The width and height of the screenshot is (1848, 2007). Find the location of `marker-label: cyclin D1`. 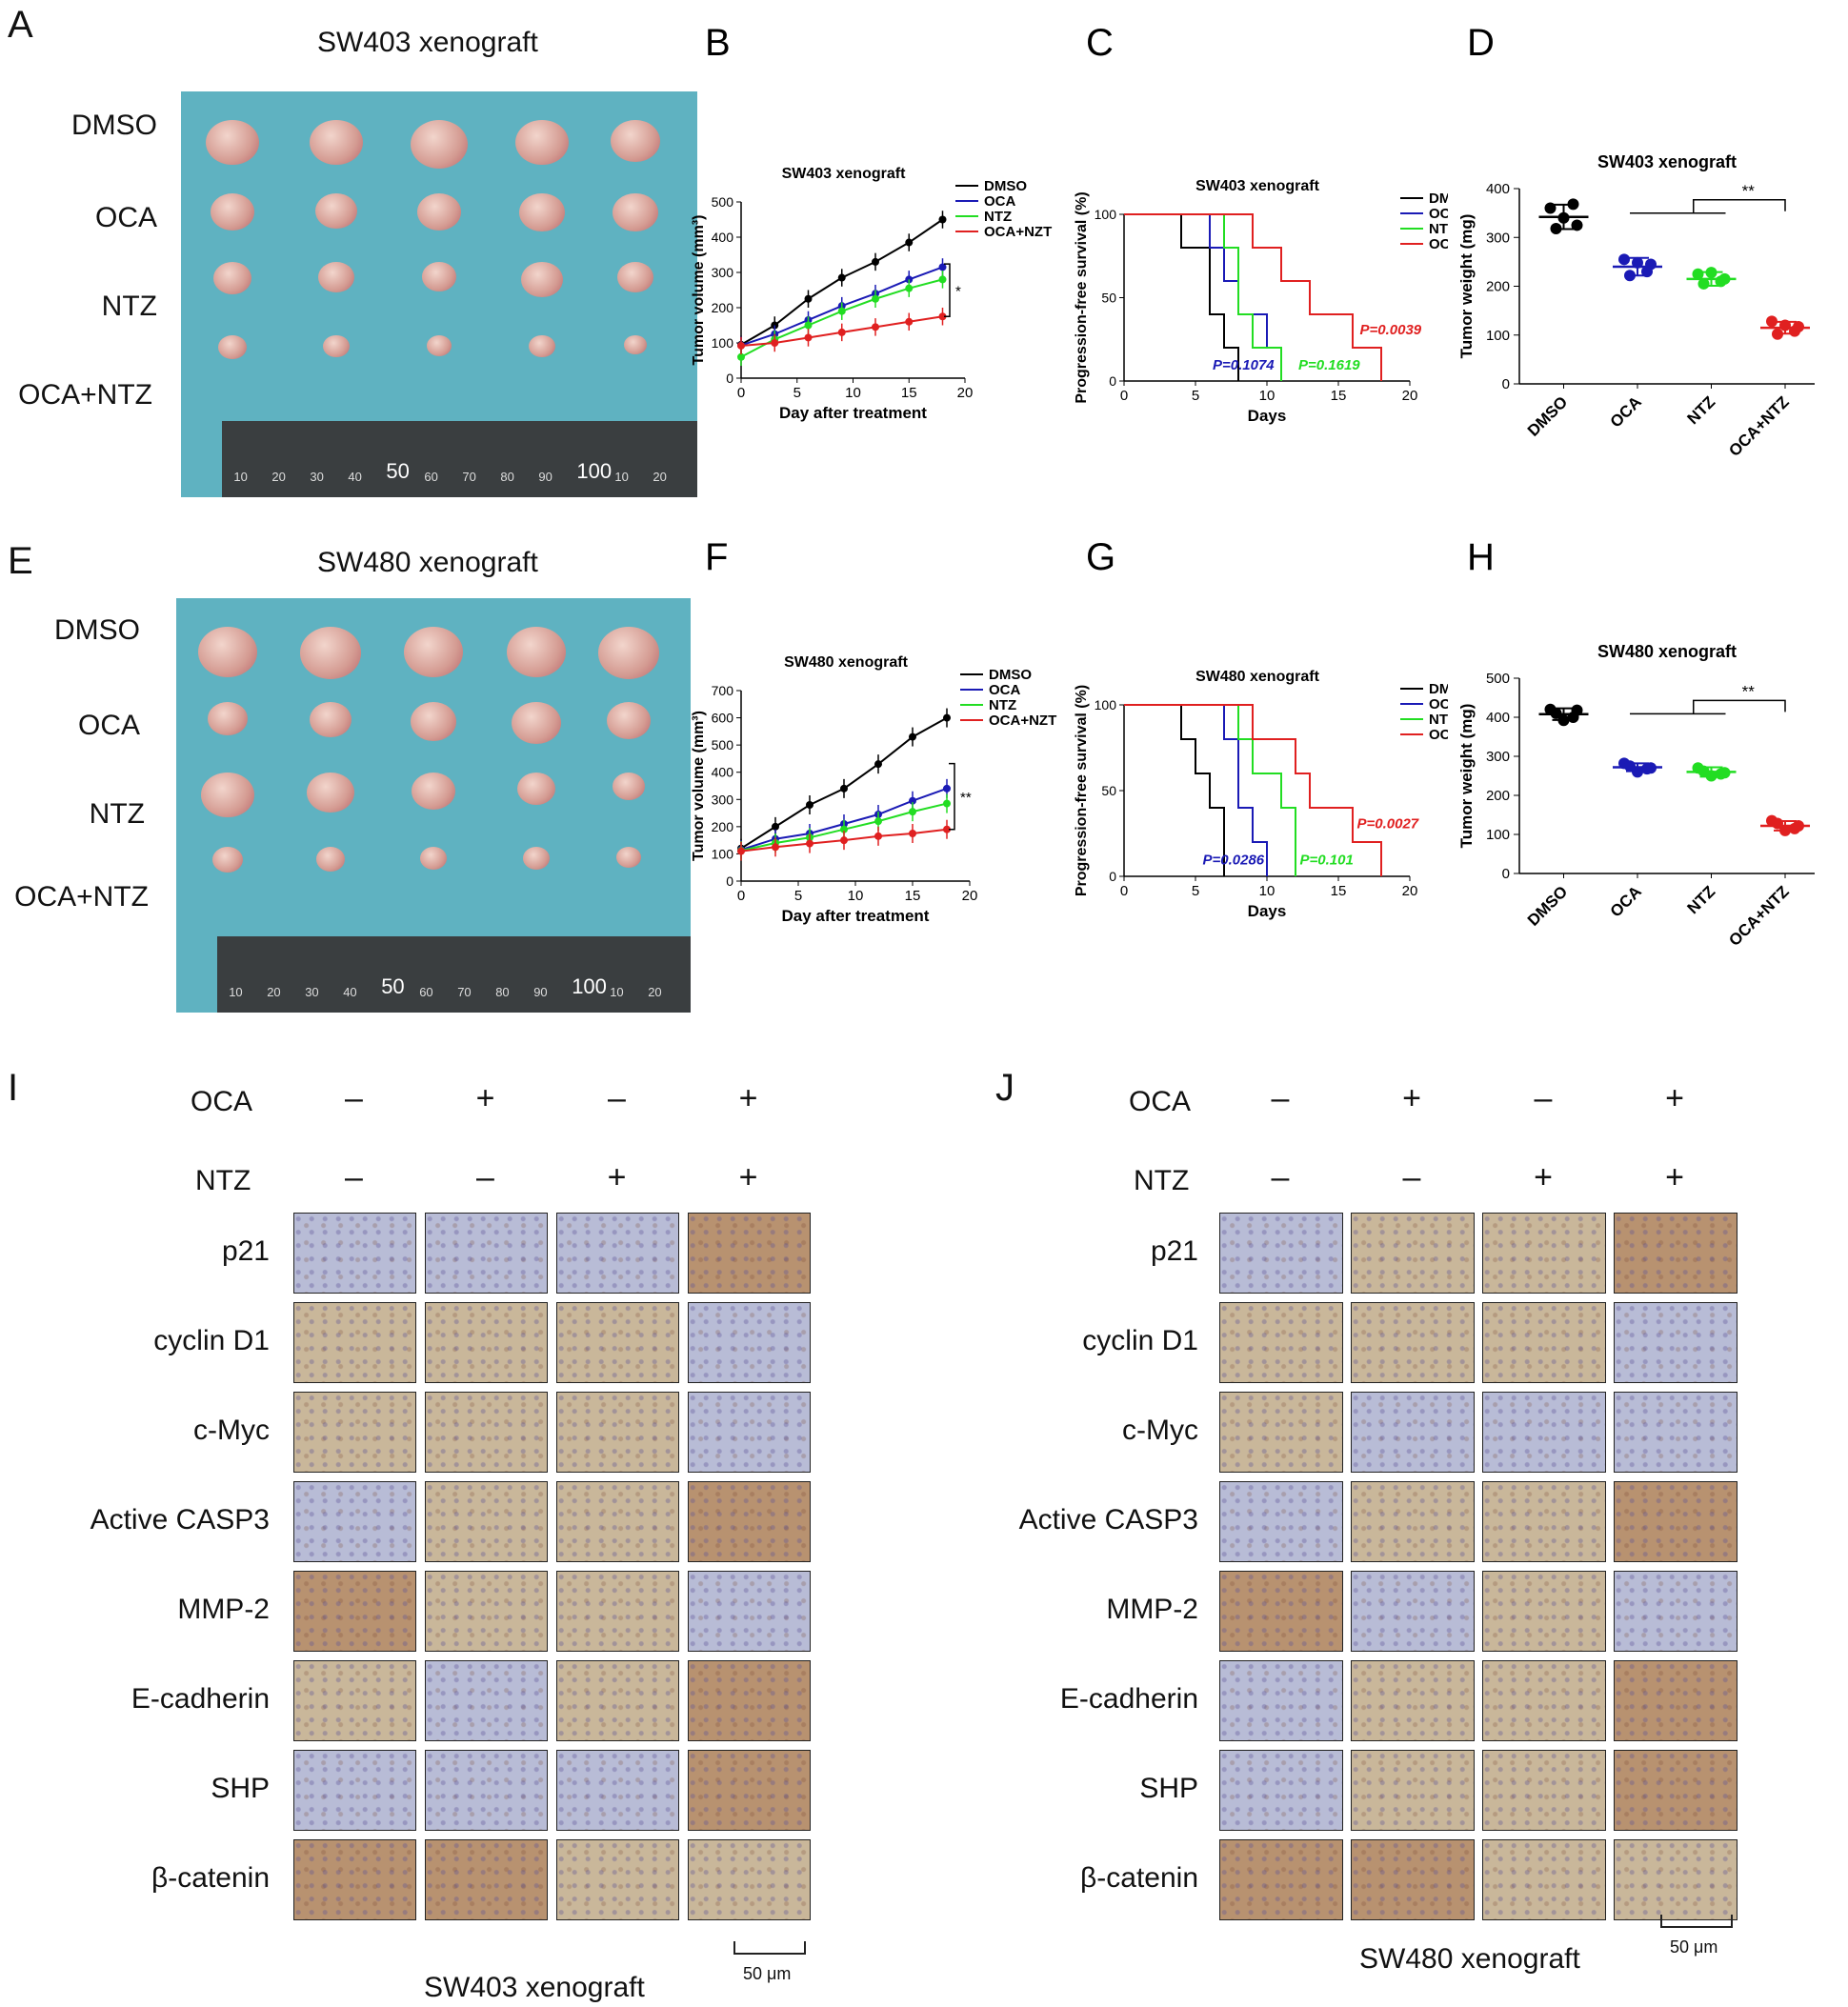

marker-label: cyclin D1 is located at coordinates (211, 1340).